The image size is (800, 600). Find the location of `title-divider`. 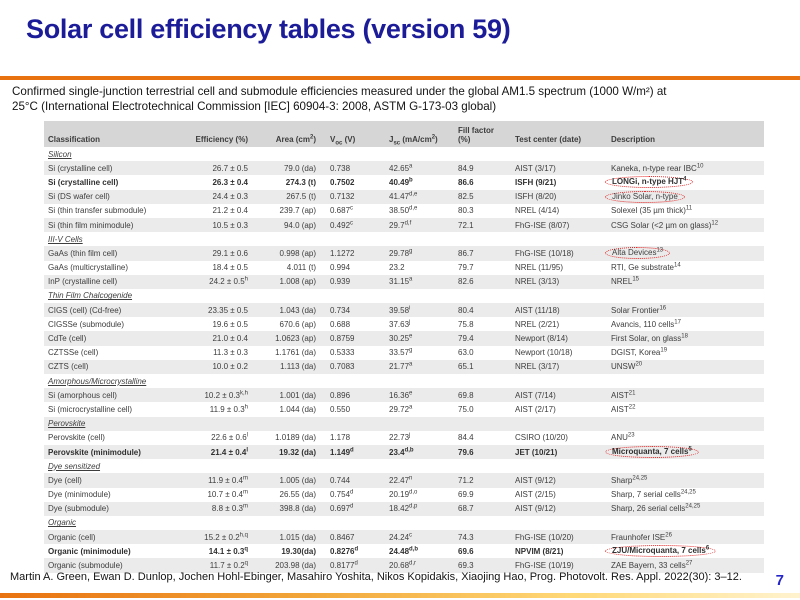

title-divider is located at coordinates (400, 78).